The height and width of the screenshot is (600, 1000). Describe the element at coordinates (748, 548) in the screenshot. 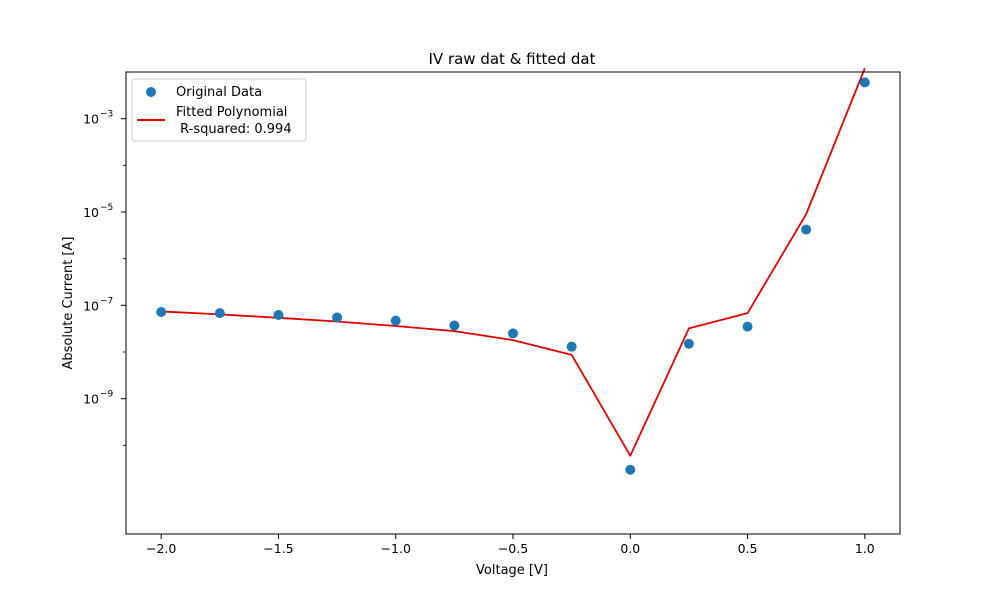

I see `x-tick-label: 0.5` at that location.